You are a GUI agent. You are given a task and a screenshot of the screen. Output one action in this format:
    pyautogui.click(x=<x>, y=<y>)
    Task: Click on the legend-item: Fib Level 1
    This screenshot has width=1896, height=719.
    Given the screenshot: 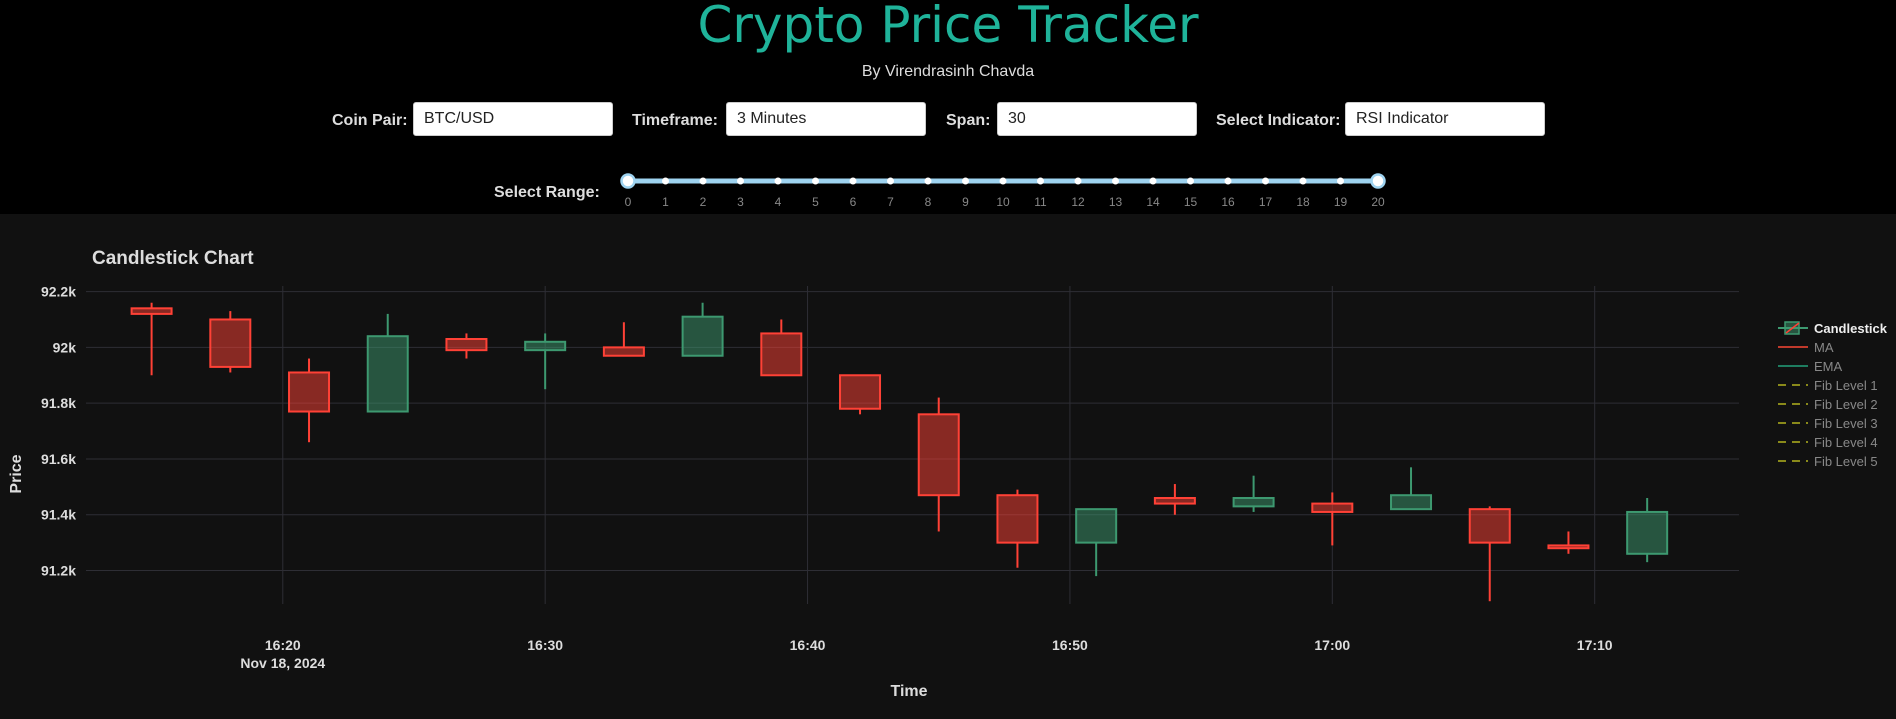 What is the action you would take?
    pyautogui.click(x=1828, y=385)
    